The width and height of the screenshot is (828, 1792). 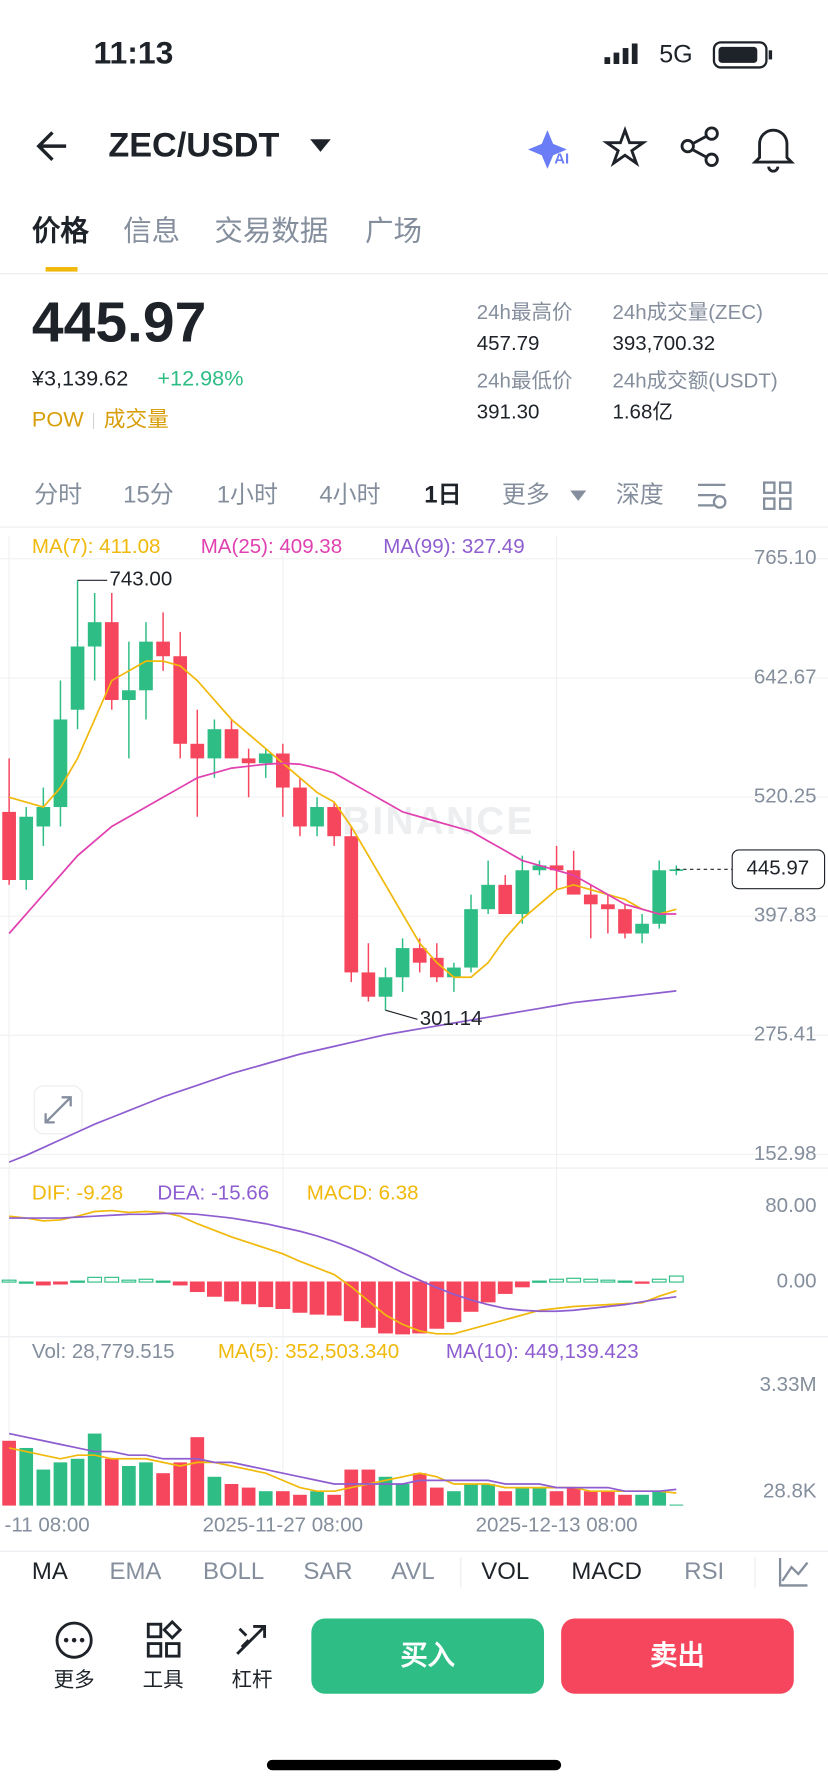 I want to click on tools-action, so click(x=164, y=1638).